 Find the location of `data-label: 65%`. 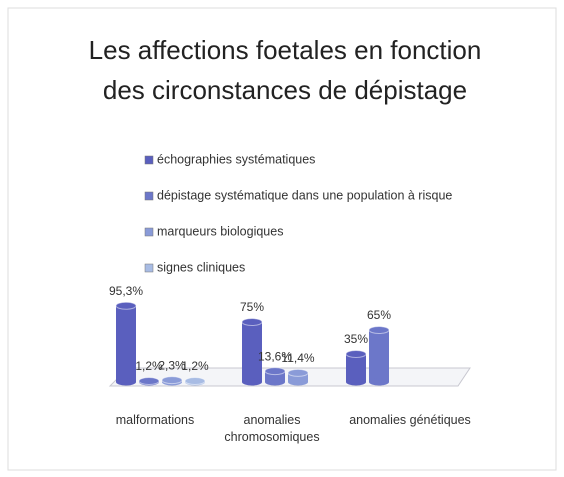

data-label: 65% is located at coordinates (379, 315).